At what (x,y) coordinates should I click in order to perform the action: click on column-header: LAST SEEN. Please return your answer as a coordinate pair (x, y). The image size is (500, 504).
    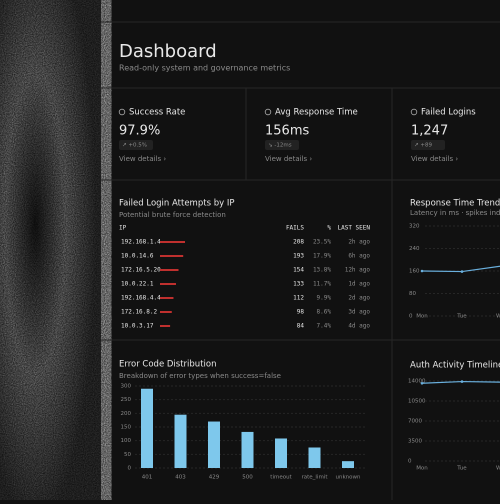
    Looking at the image, I should click on (353, 228).